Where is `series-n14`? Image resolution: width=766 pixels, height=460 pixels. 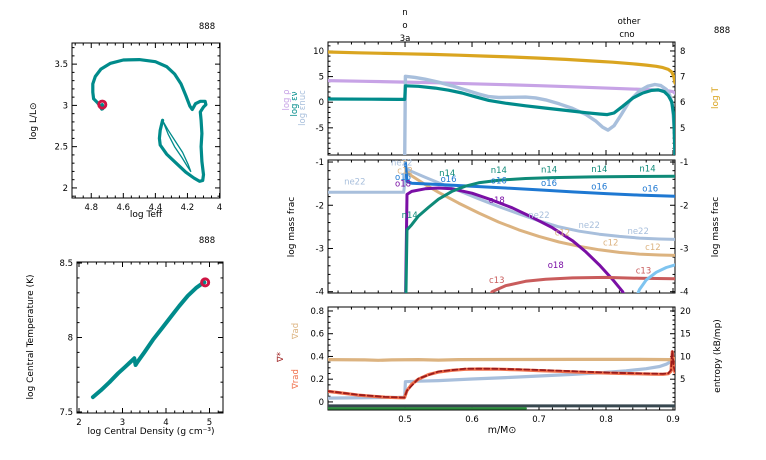
series-n14 is located at coordinates (539, 233).